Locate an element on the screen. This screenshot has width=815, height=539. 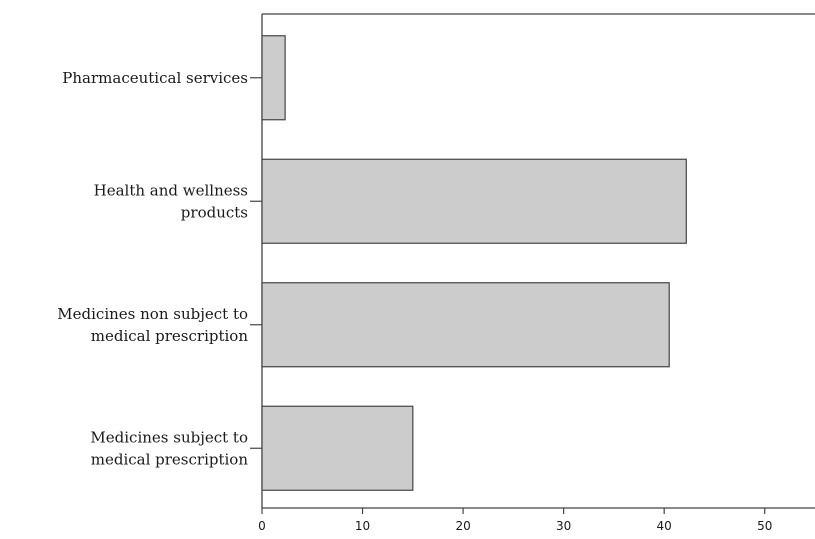
x-tick-label: 10 is located at coordinates (362, 526).